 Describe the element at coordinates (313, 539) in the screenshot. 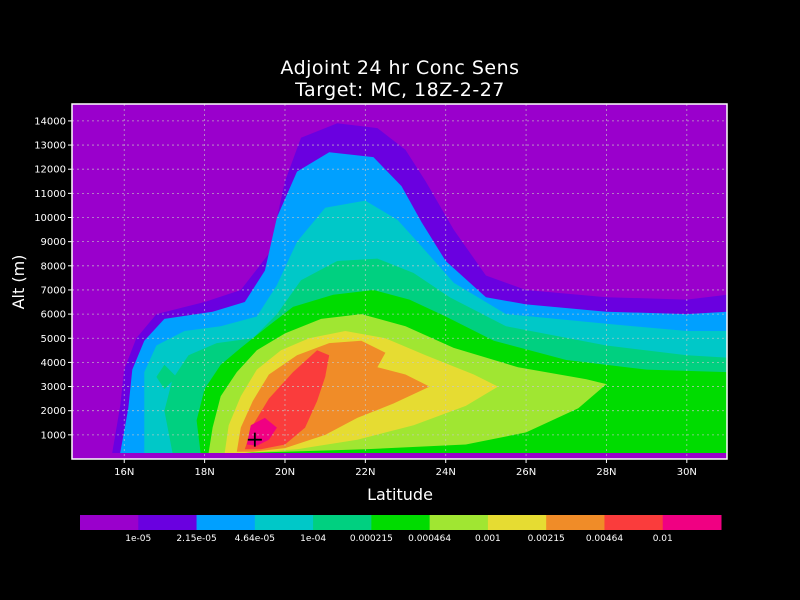

I see `colorbar-label: 1e-04` at that location.